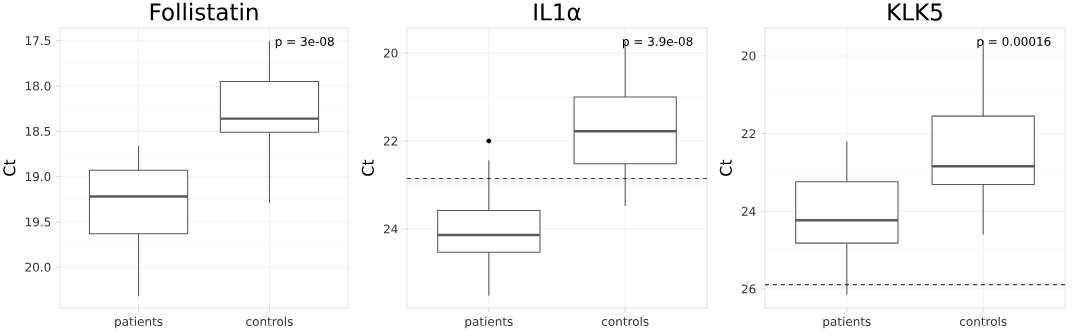  Describe the element at coordinates (204, 11) in the screenshot. I see `chart-title: Follistatin` at that location.